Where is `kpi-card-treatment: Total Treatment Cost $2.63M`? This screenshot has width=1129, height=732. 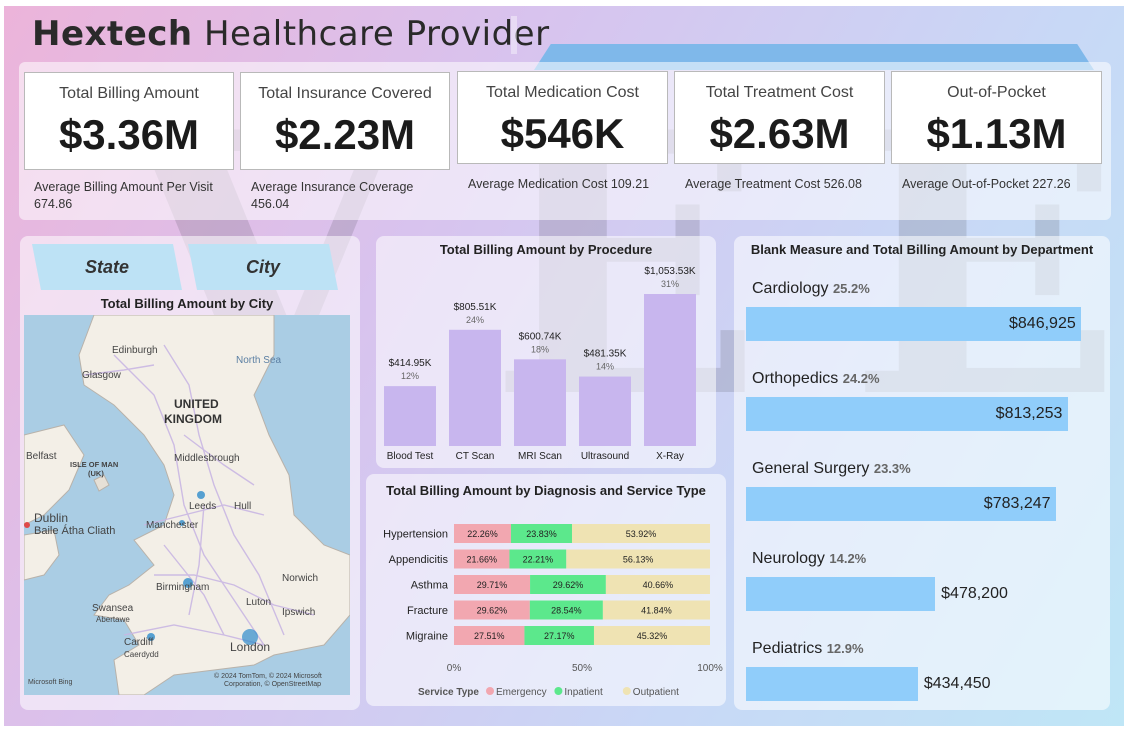
kpi-card-treatment: Total Treatment Cost $2.63M is located at coordinates (779, 117).